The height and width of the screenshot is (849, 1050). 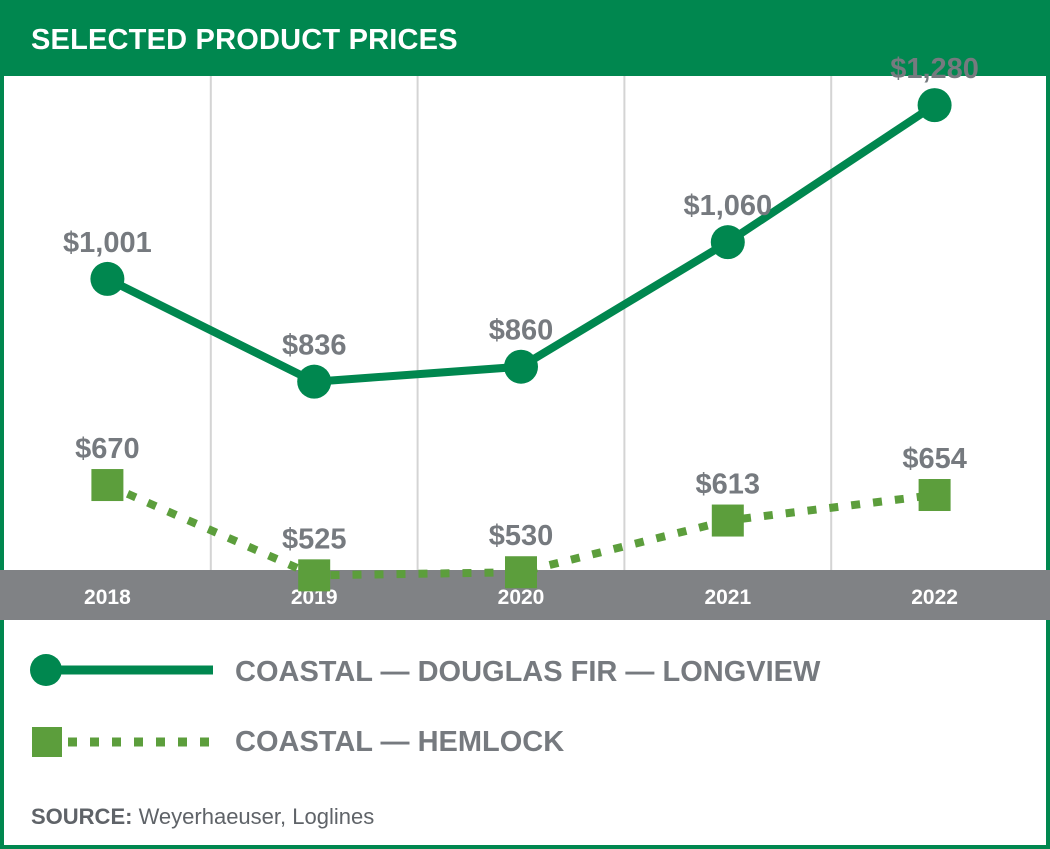 What do you see at coordinates (253, 816) in the screenshot?
I see `source-text: Weyerhaeuser, Loglines` at bounding box center [253, 816].